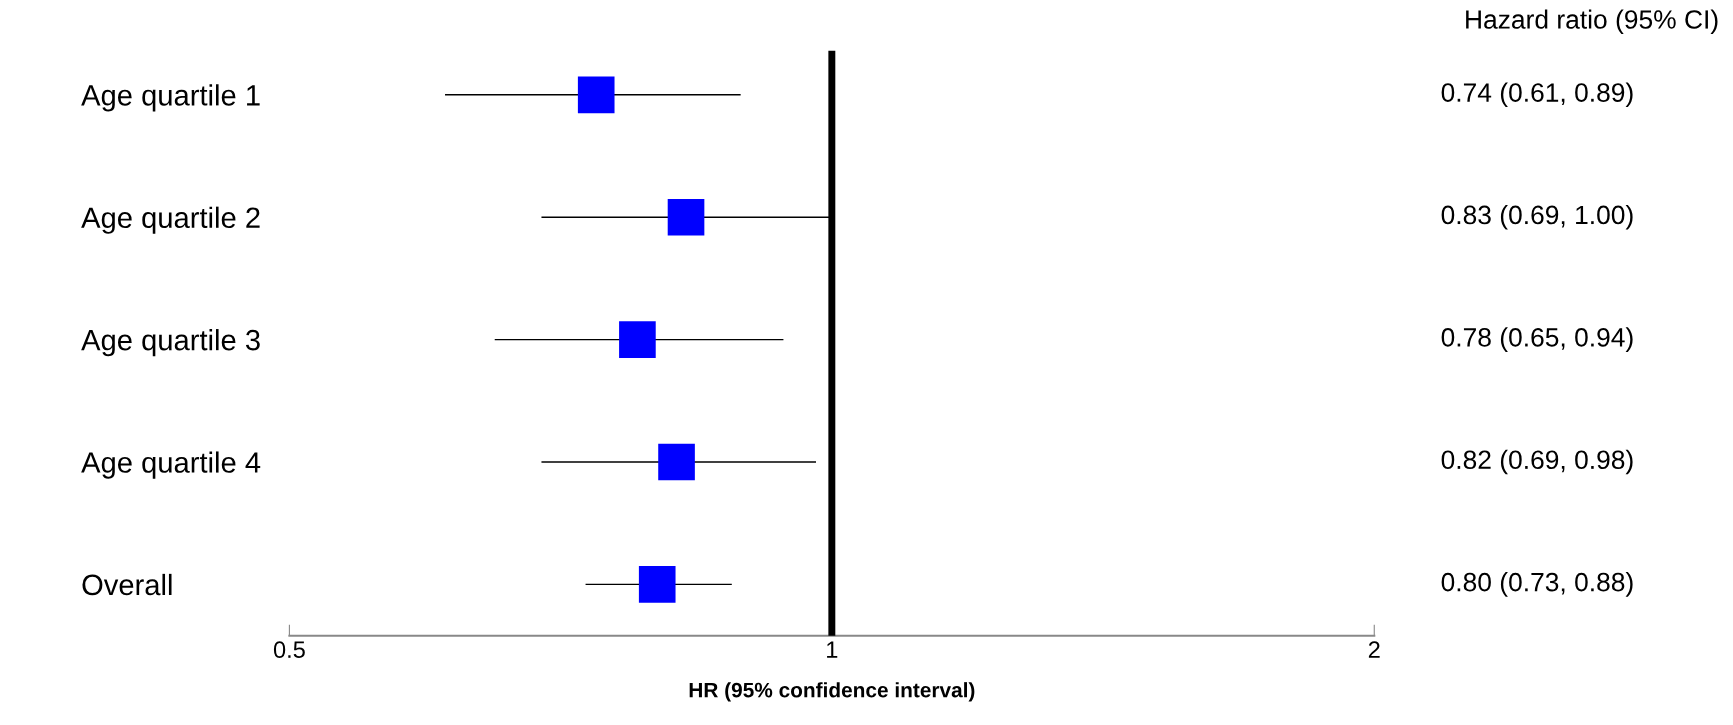 This screenshot has width=1733, height=725. Describe the element at coordinates (1537, 584) in the screenshot. I see `data-label: 0.80 (0.73, 0.88)` at that location.